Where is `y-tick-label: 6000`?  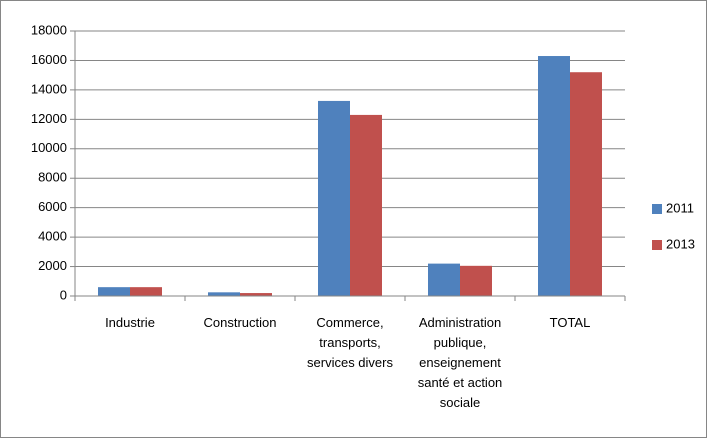 y-tick-label: 6000 is located at coordinates (52, 206).